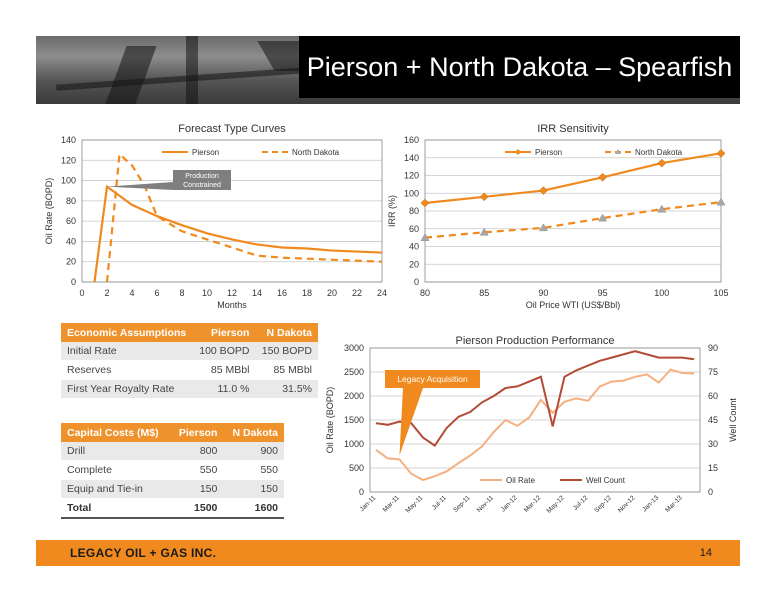  I want to click on x-tick-label: Mar-13, so click(674, 504).